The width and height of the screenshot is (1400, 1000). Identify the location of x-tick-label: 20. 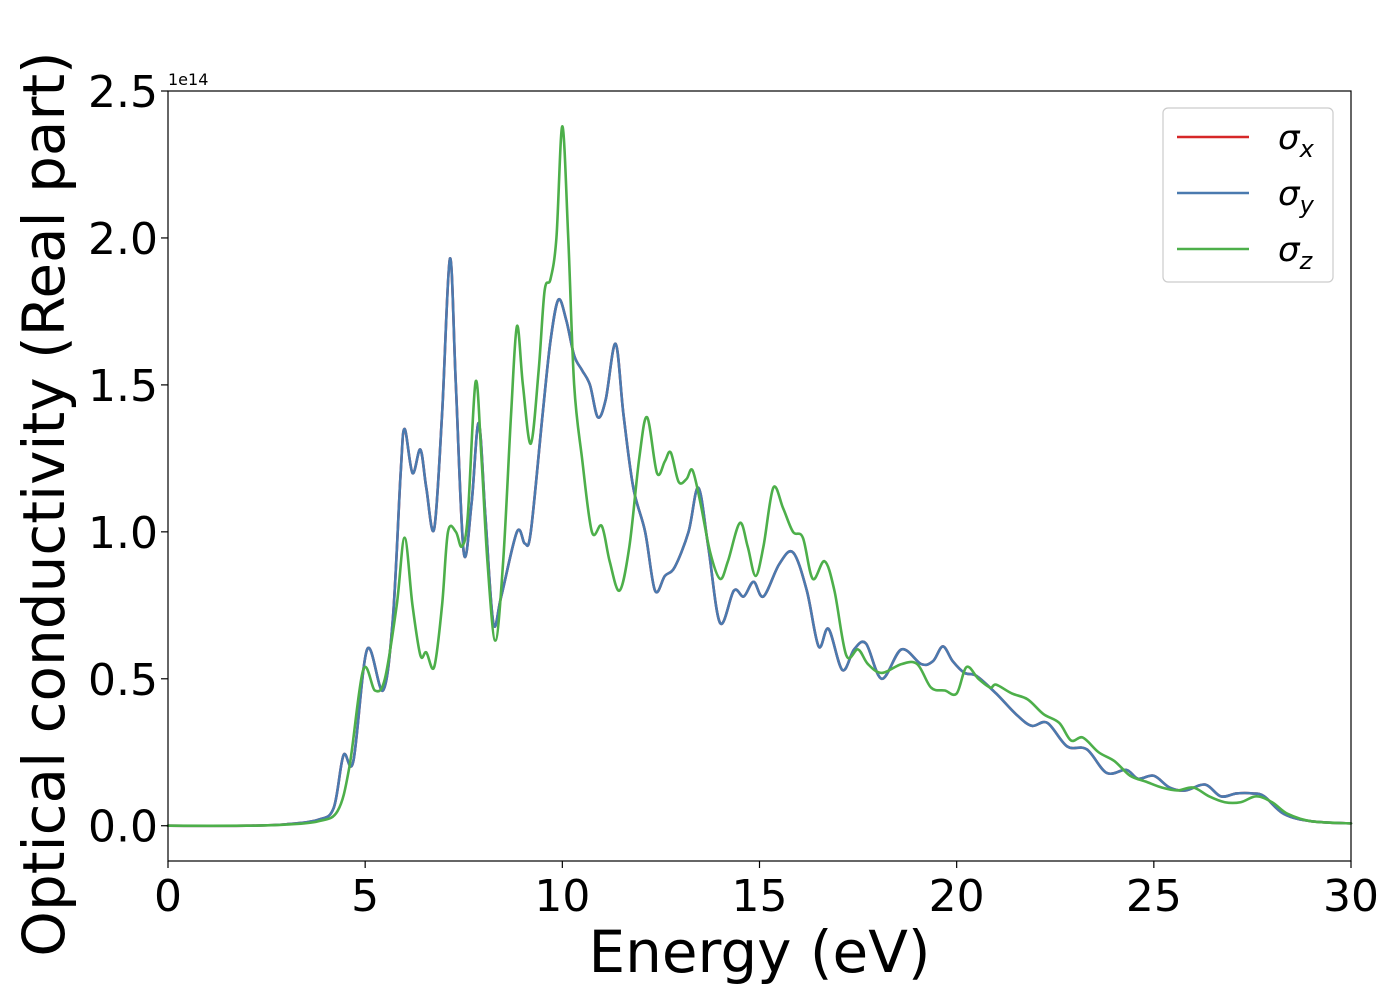
(957, 896).